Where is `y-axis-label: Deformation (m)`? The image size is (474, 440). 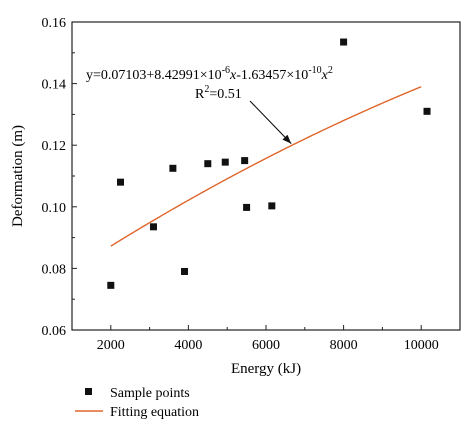 y-axis-label: Deformation (m) is located at coordinates (18, 176).